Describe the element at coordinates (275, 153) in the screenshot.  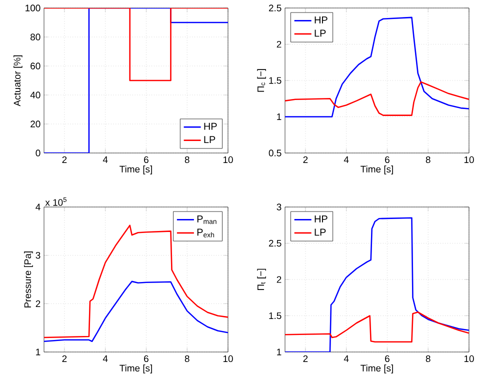
I see `y-tick-label: 0.5` at that location.